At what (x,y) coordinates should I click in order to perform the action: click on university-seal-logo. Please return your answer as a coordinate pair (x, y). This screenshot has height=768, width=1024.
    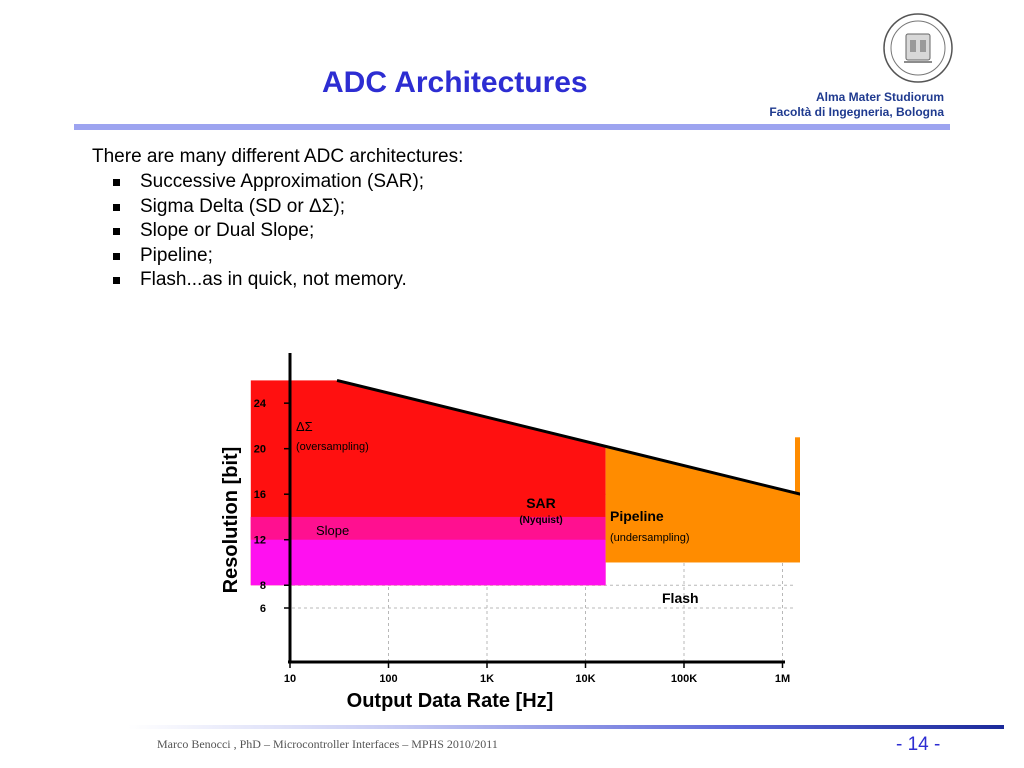
    Looking at the image, I should click on (918, 48).